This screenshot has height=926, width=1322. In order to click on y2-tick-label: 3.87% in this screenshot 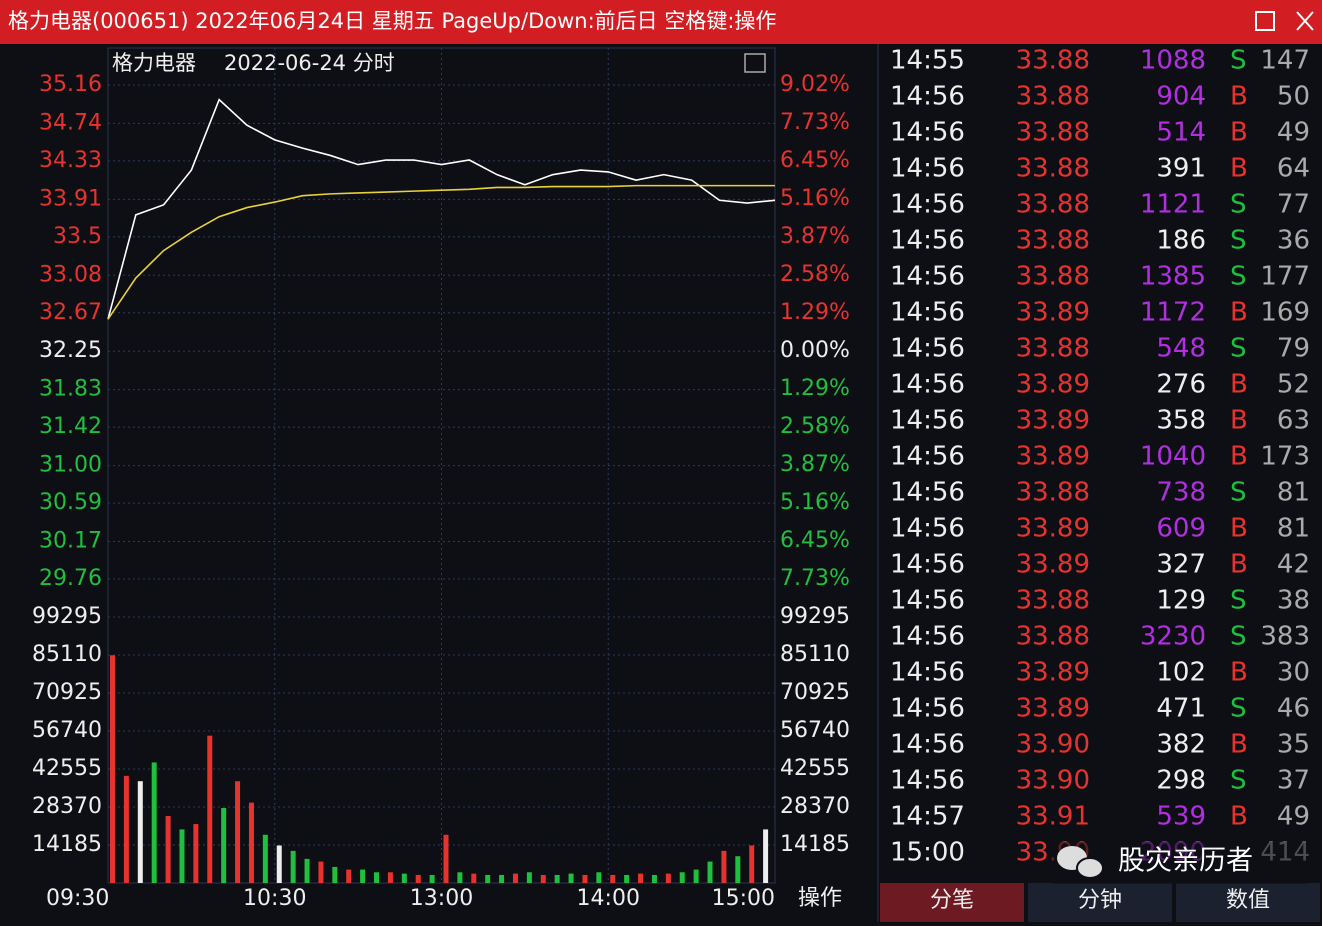, I will do `click(815, 236)`.